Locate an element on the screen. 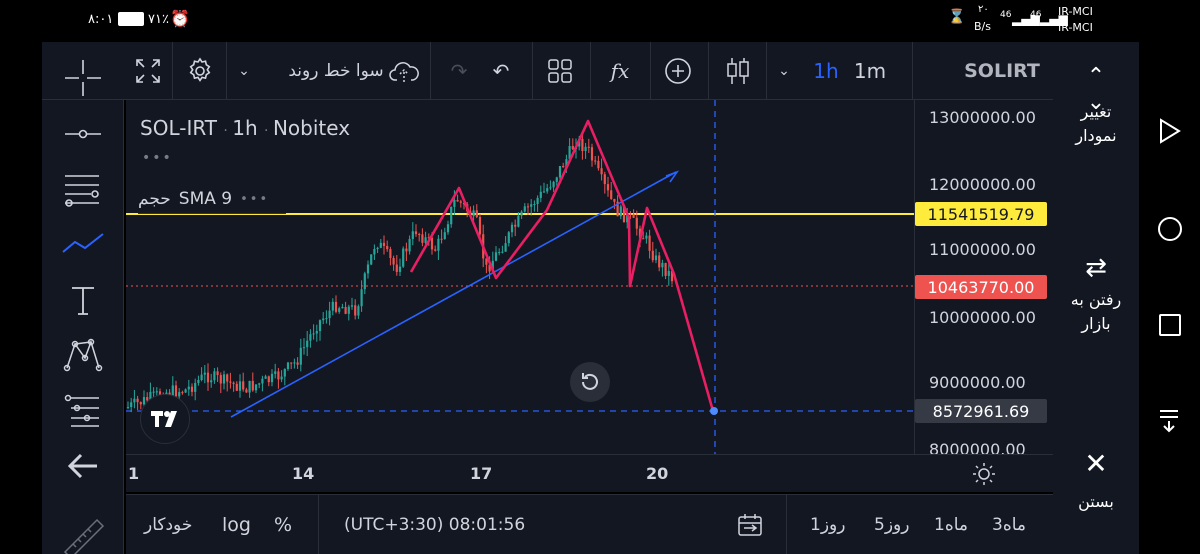  reset-view-button is located at coordinates (590, 382).